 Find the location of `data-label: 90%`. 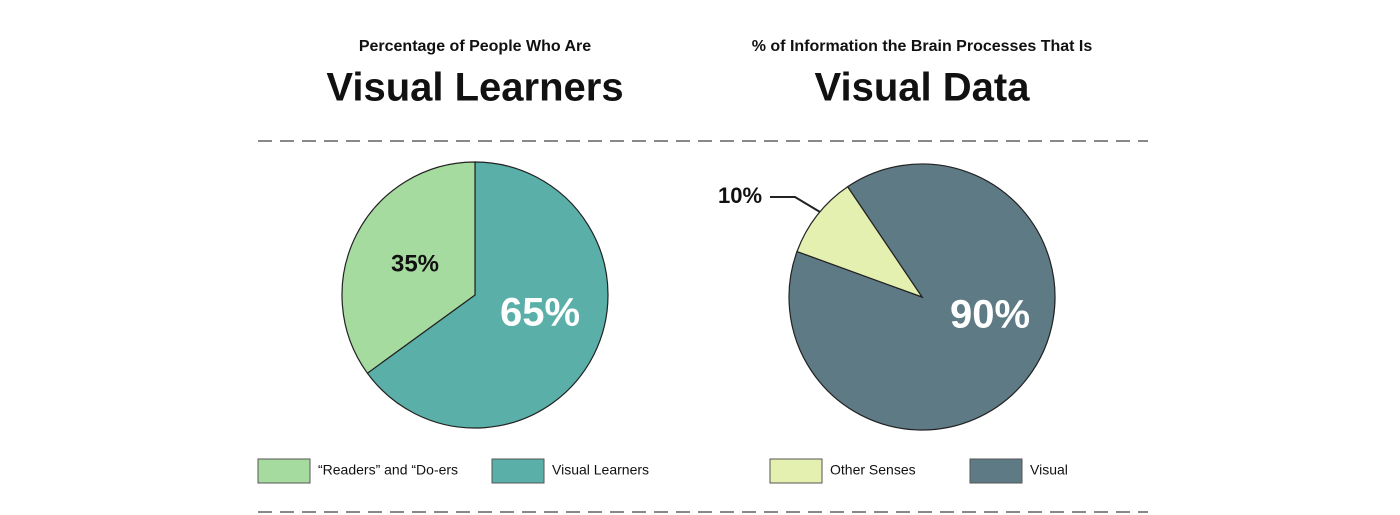

data-label: 90% is located at coordinates (990, 315).